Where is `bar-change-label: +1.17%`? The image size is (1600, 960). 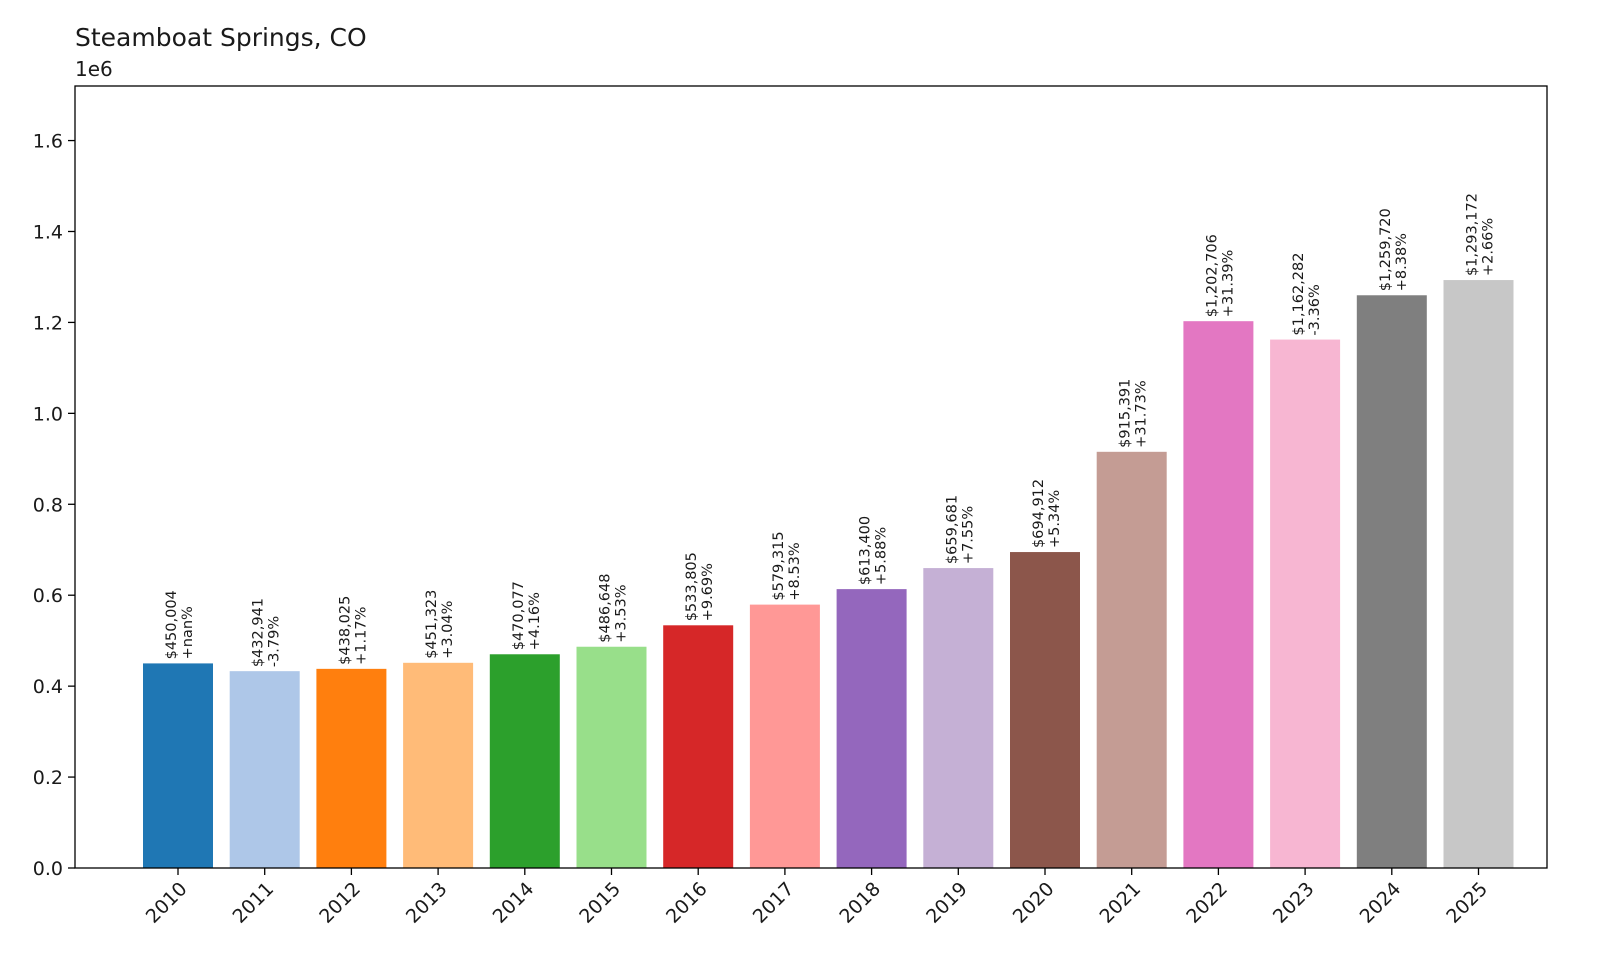
bar-change-label: +1.17% is located at coordinates (361, 636).